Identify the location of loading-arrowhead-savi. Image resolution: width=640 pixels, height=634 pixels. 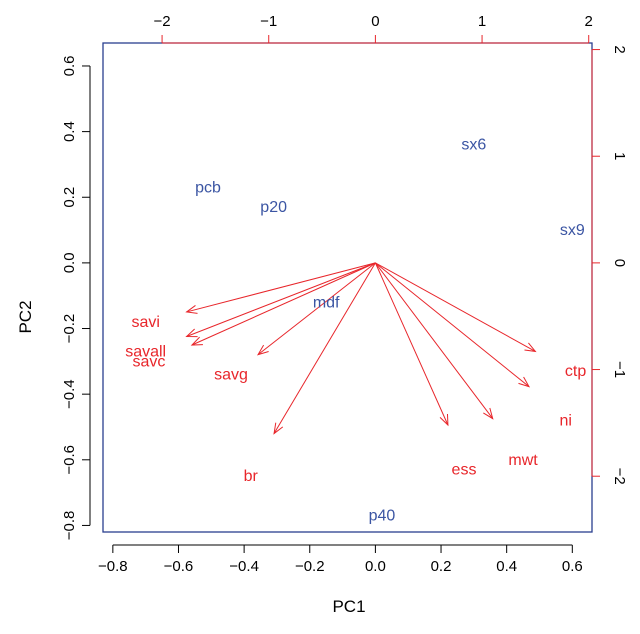
(191, 309).